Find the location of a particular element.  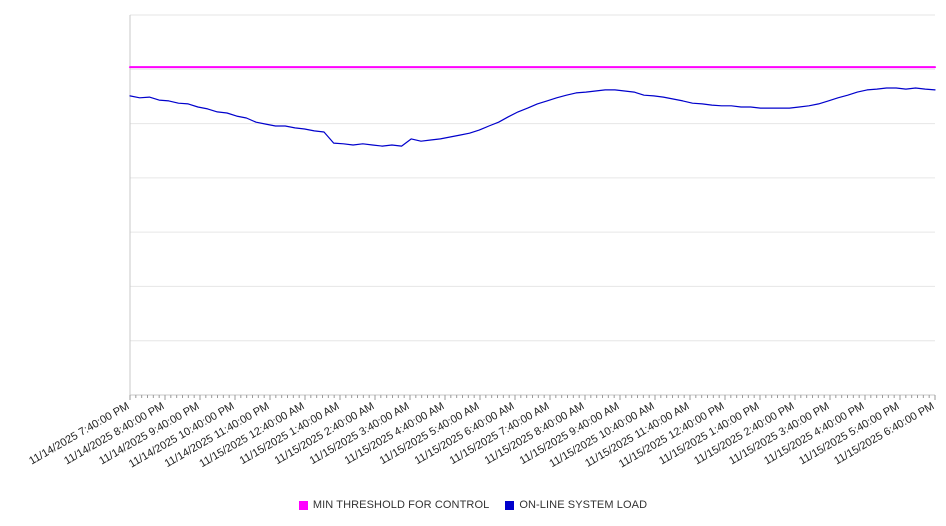

legend-swatch-online-system-load-icon is located at coordinates (510, 505).